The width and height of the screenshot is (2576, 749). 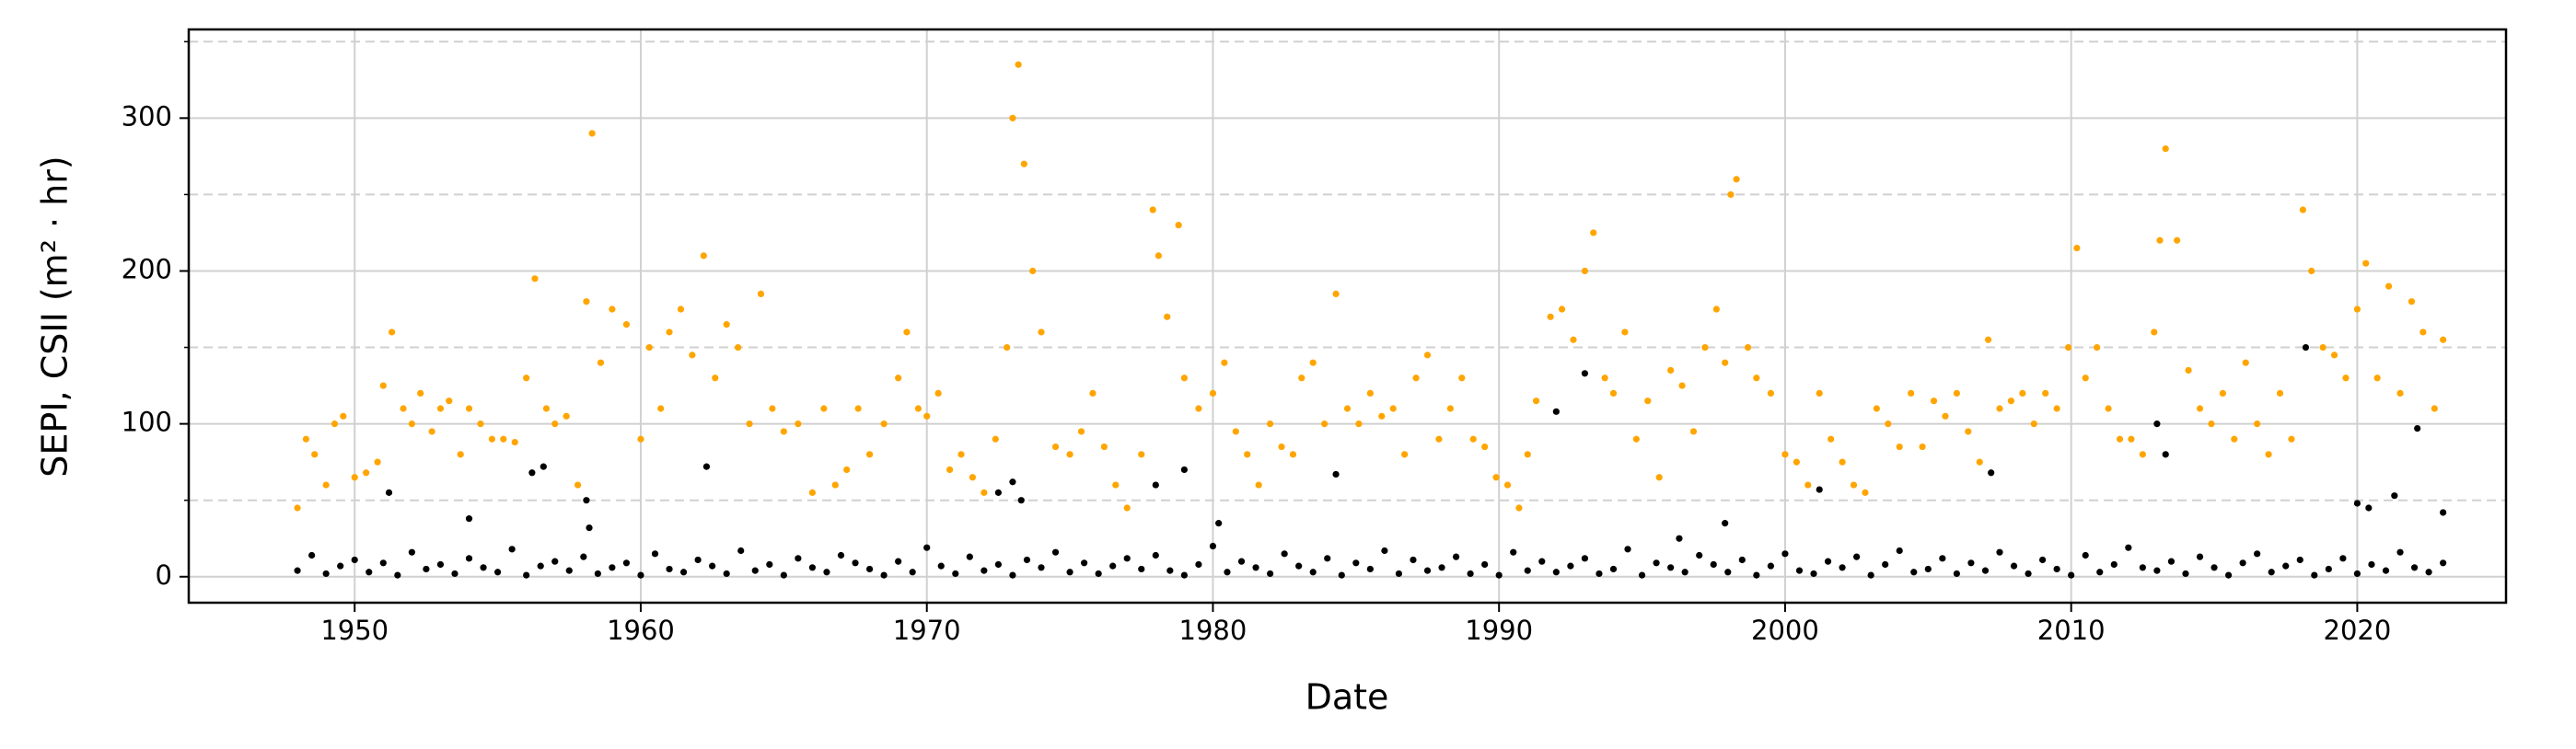 What do you see at coordinates (641, 630) in the screenshot?
I see `x-tick-label: 1960` at bounding box center [641, 630].